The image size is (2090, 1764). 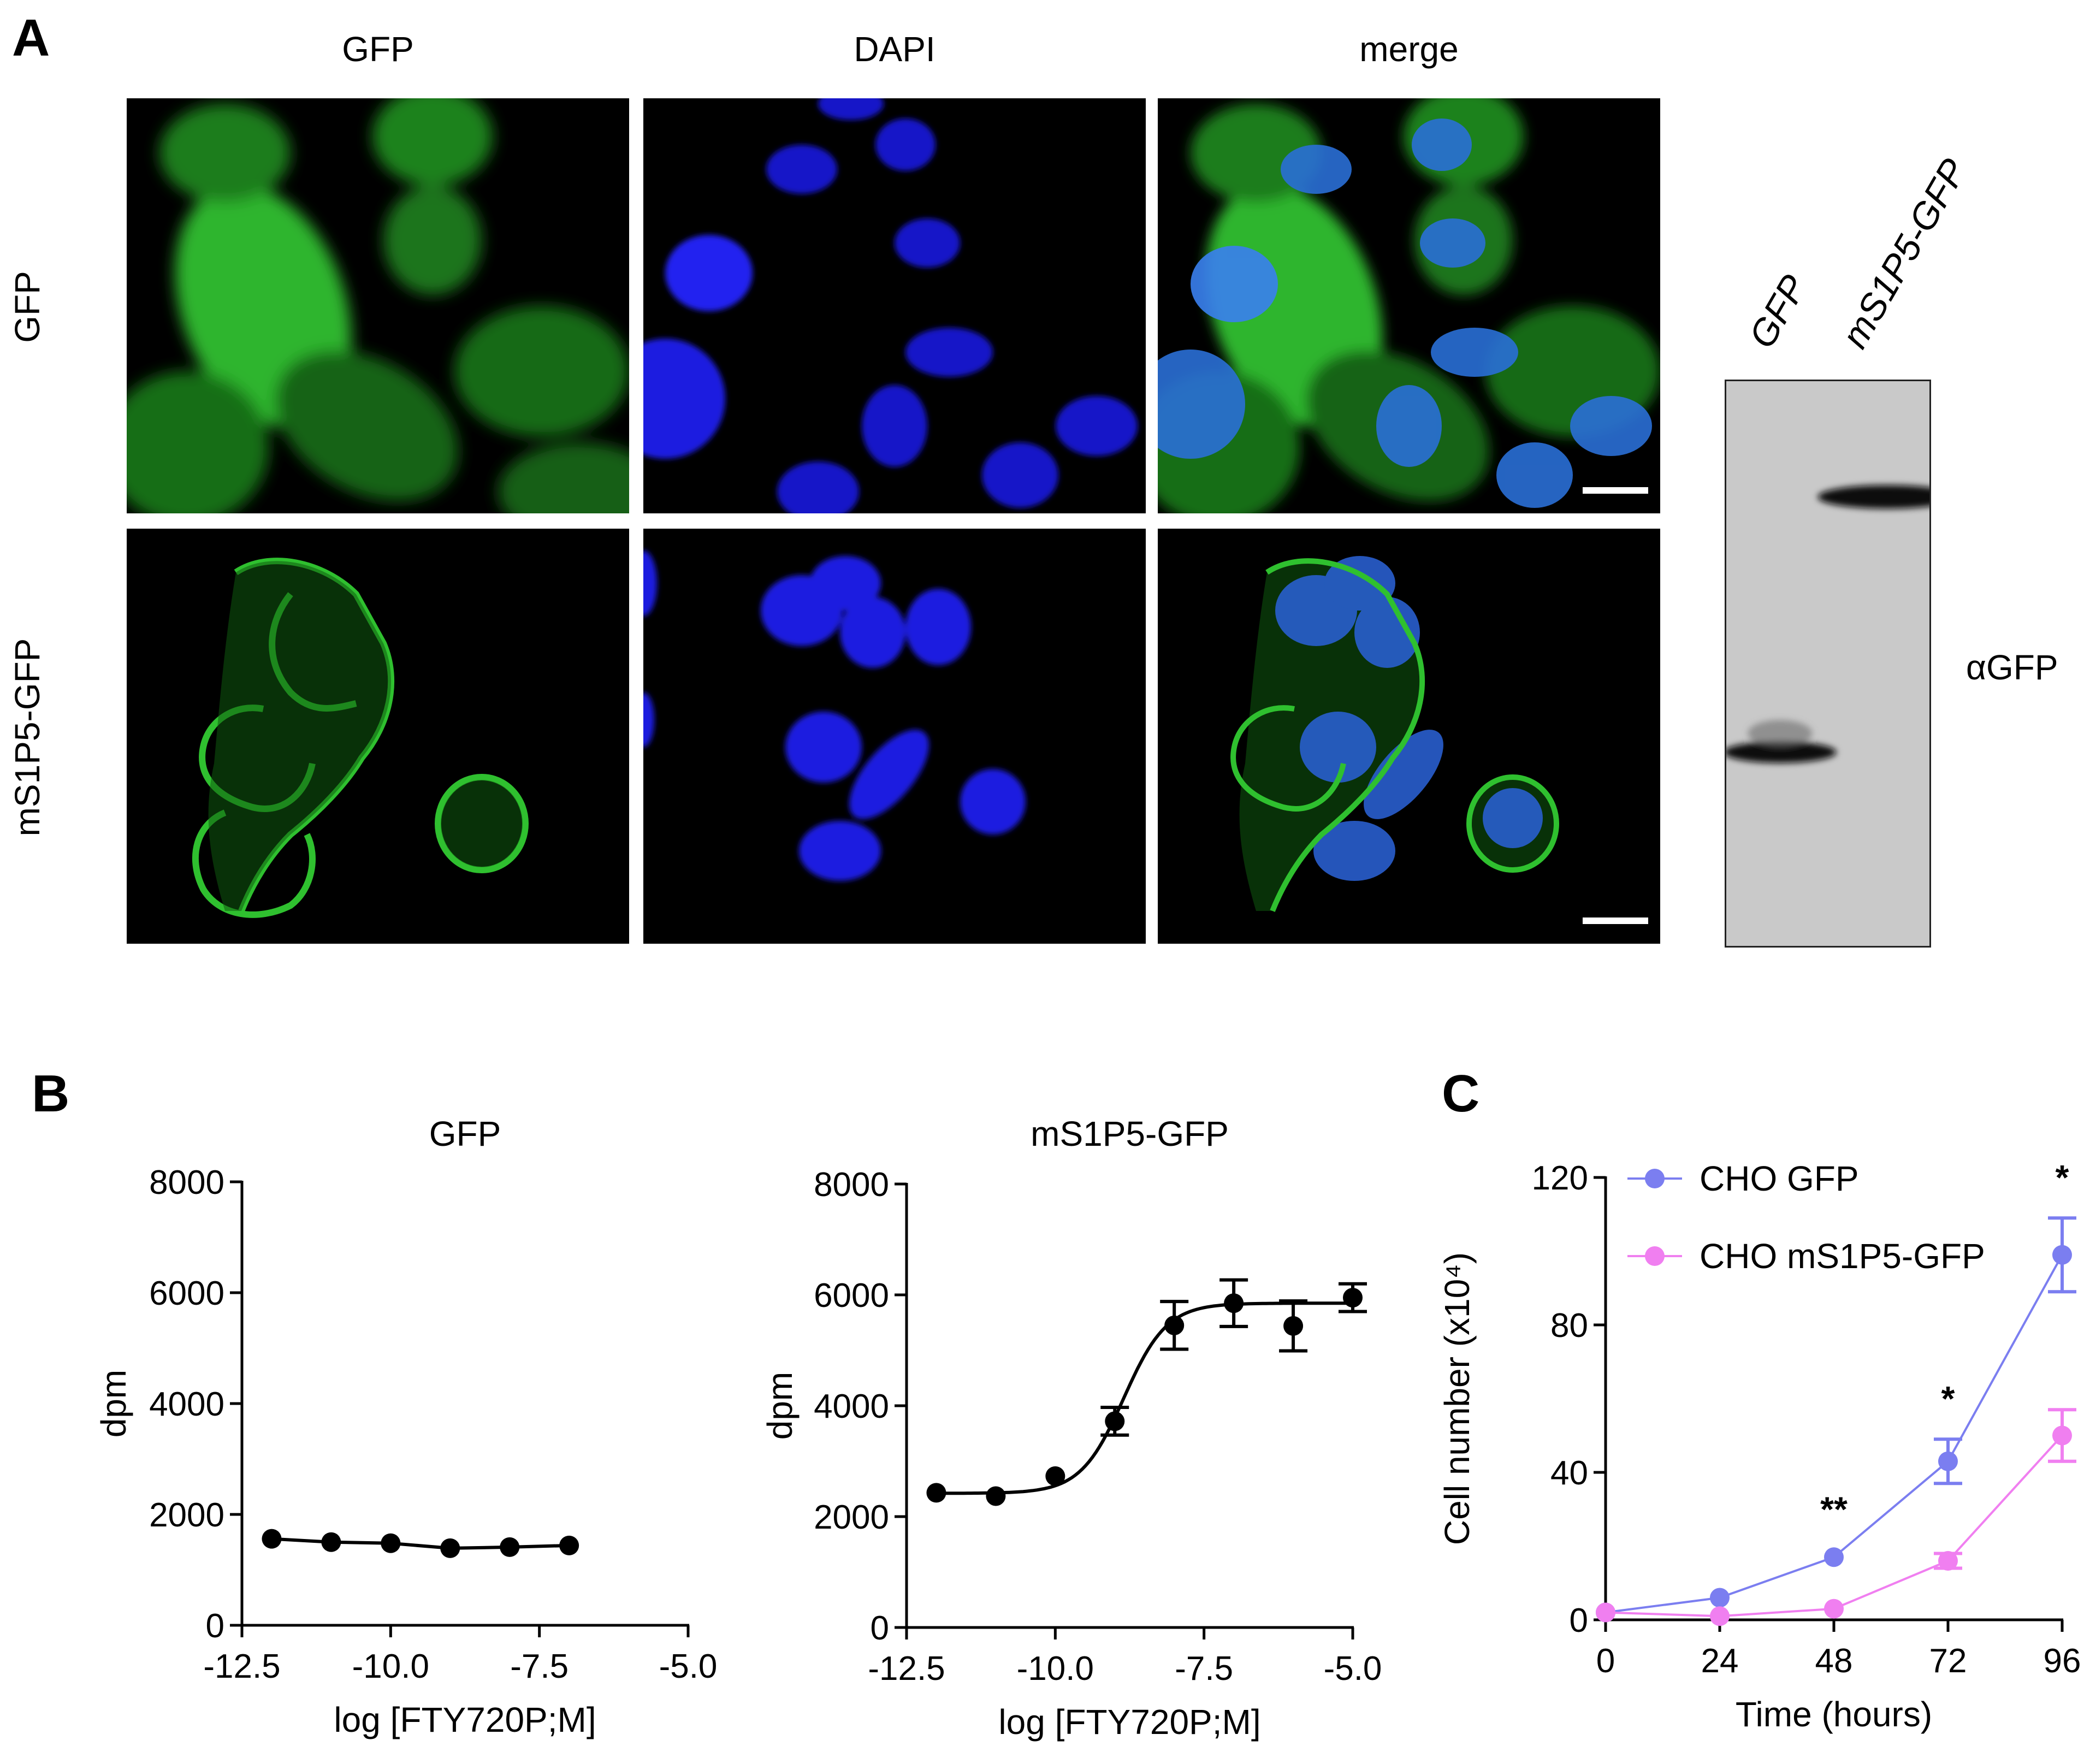 I want to click on micrograph-gfp-merge, so click(x=1409, y=305).